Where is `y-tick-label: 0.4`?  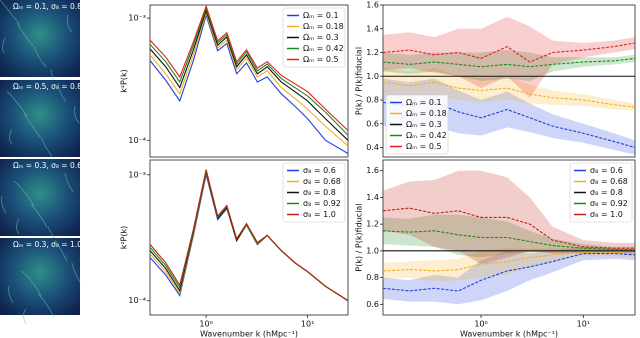 y-tick-label: 0.4 is located at coordinates (372, 147).